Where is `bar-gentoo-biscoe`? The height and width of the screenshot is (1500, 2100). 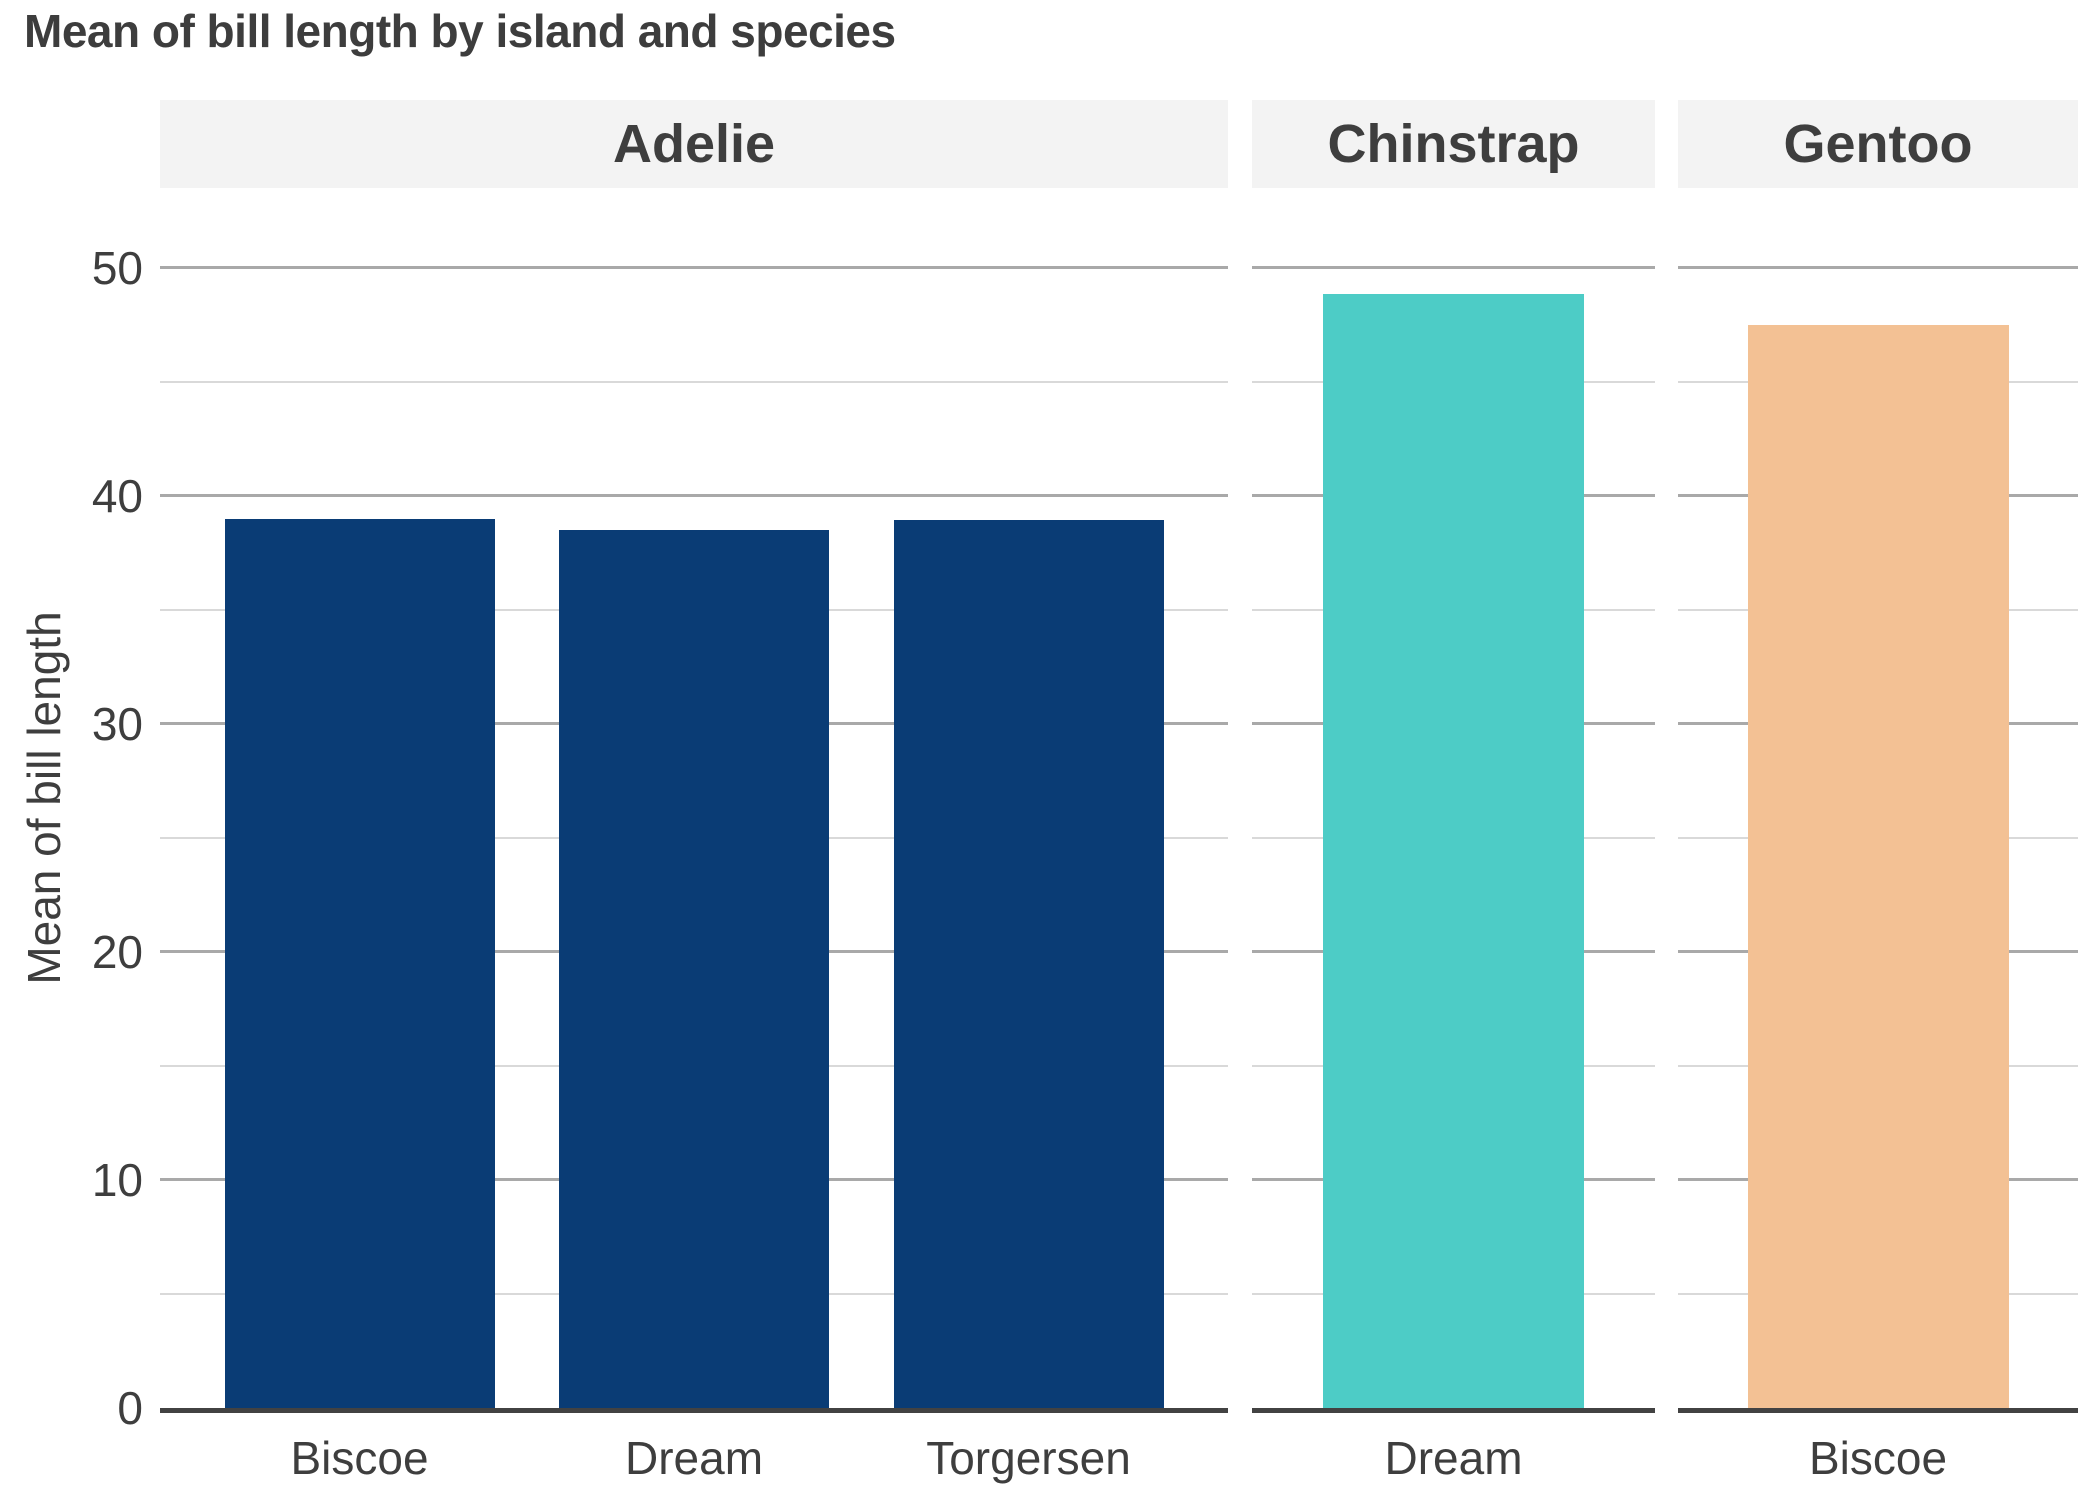 bar-gentoo-biscoe is located at coordinates (1878, 866).